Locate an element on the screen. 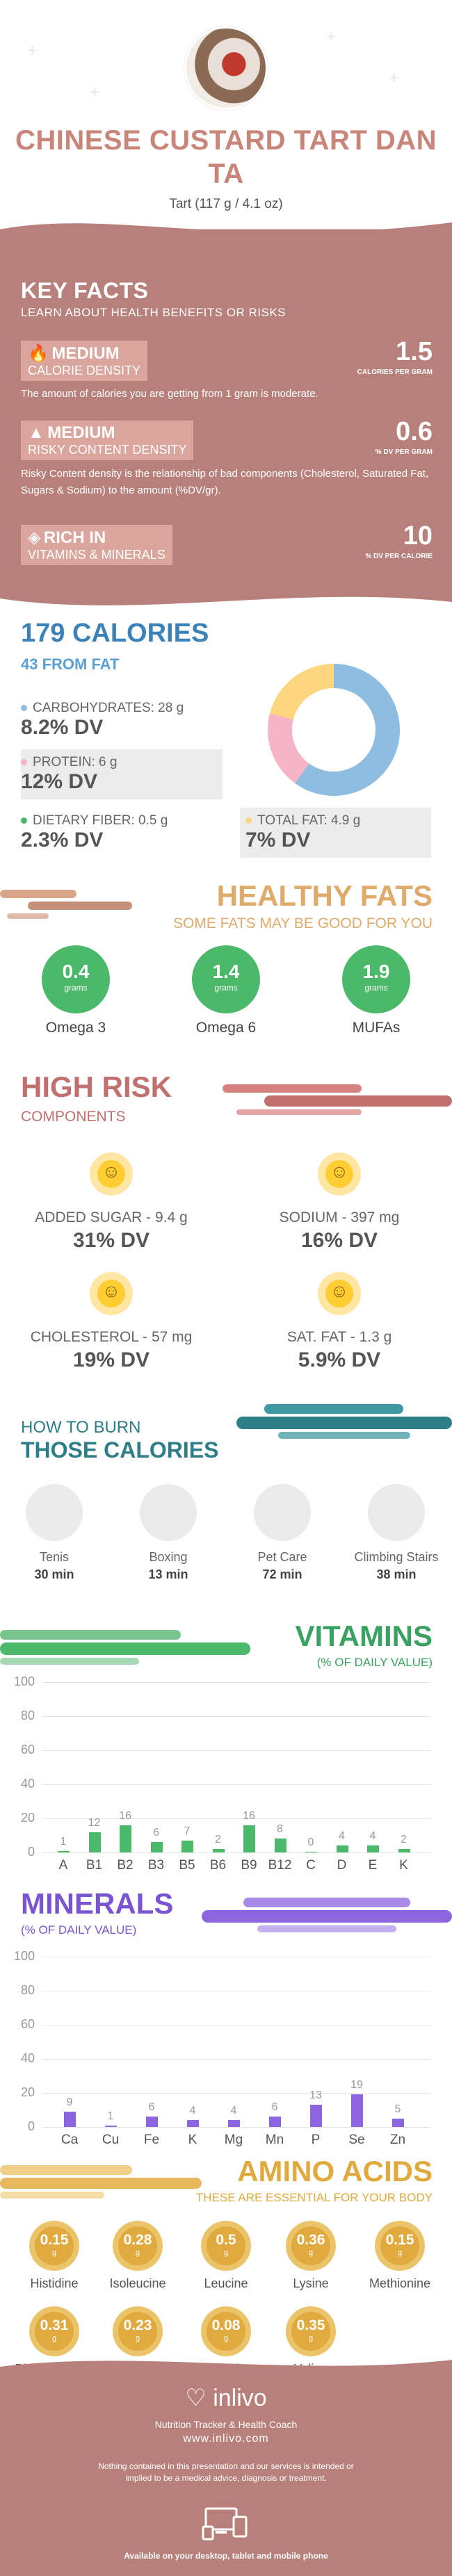 Image resolution: width=452 pixels, height=2576 pixels. amino-value: 0.15 is located at coordinates (399, 2240).